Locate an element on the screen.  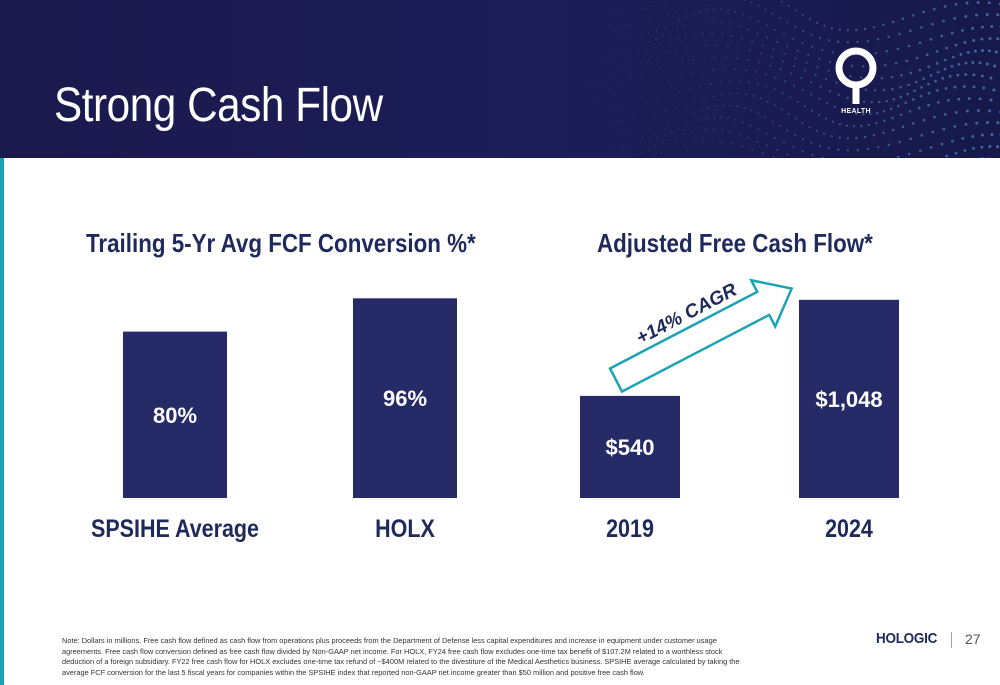
category-label: 2024 is located at coordinates (849, 528).